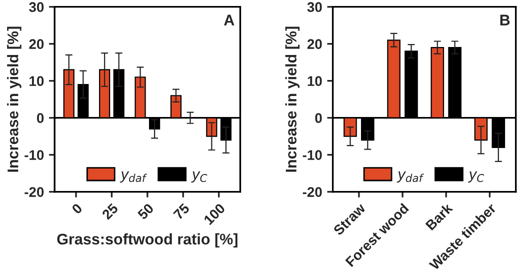 Image resolution: width=520 pixels, height=274 pixels. I want to click on x-tick-label: 100, so click(214, 214).